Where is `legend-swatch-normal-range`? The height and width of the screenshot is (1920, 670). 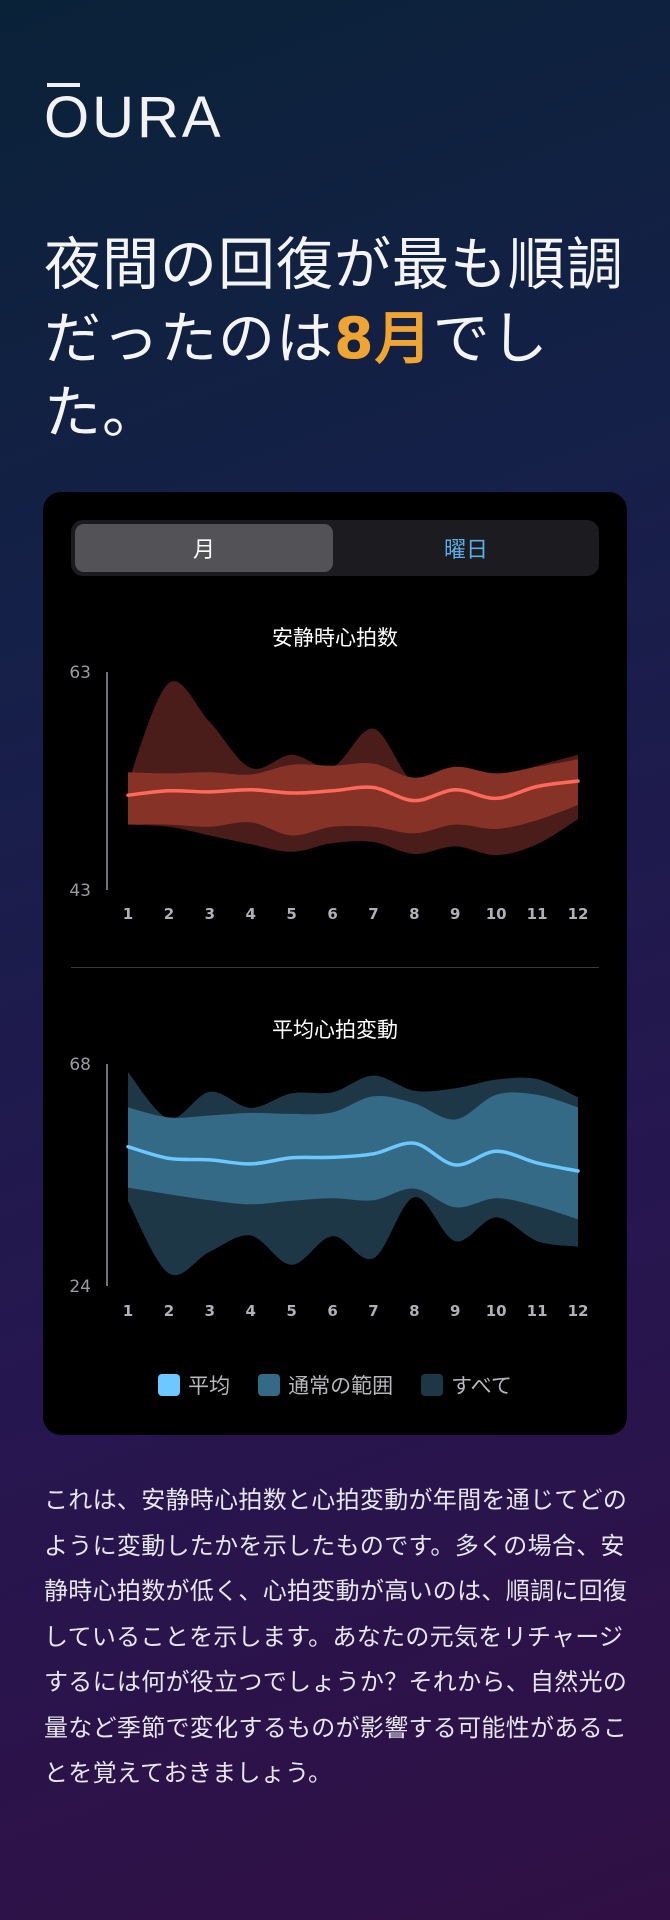
legend-swatch-normal-range is located at coordinates (269, 1385).